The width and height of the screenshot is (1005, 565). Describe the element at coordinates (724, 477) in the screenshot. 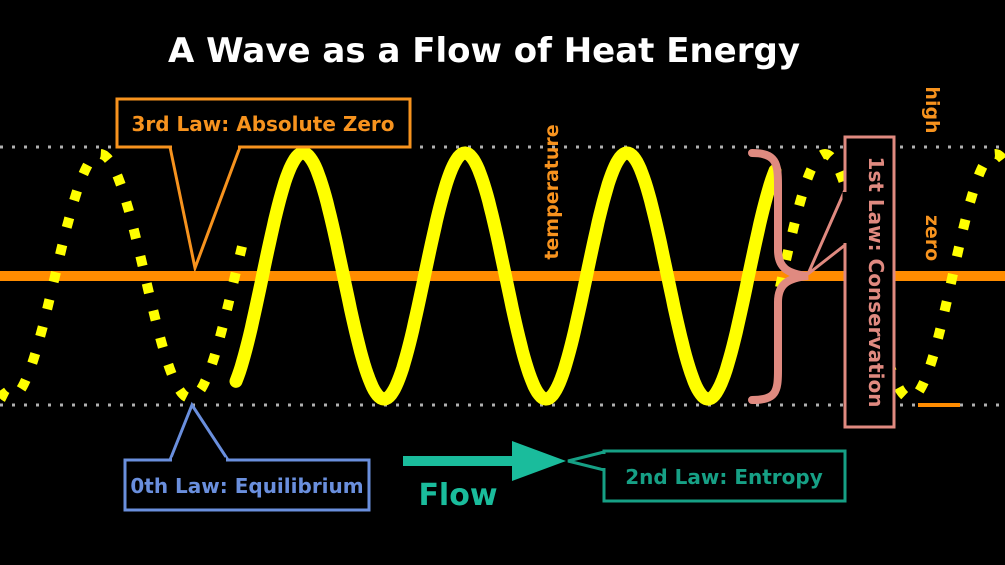

I see `second-law-label: 2nd Law: Entropy` at that location.